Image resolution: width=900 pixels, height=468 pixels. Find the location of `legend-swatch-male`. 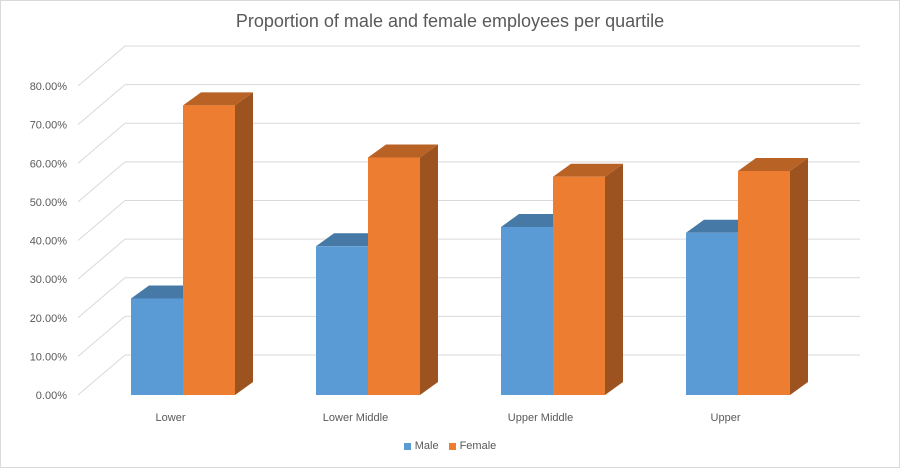

legend-swatch-male is located at coordinates (407, 446).